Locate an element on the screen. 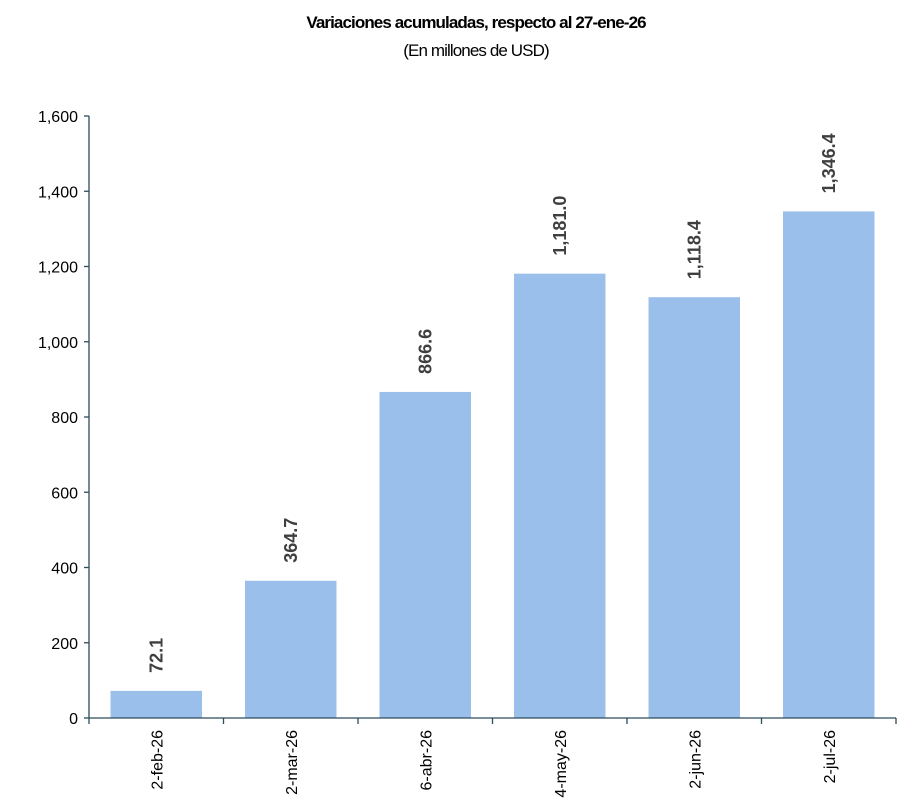 The image size is (903, 811). x-tick-label: 2-mar-26 is located at coordinates (292, 762).